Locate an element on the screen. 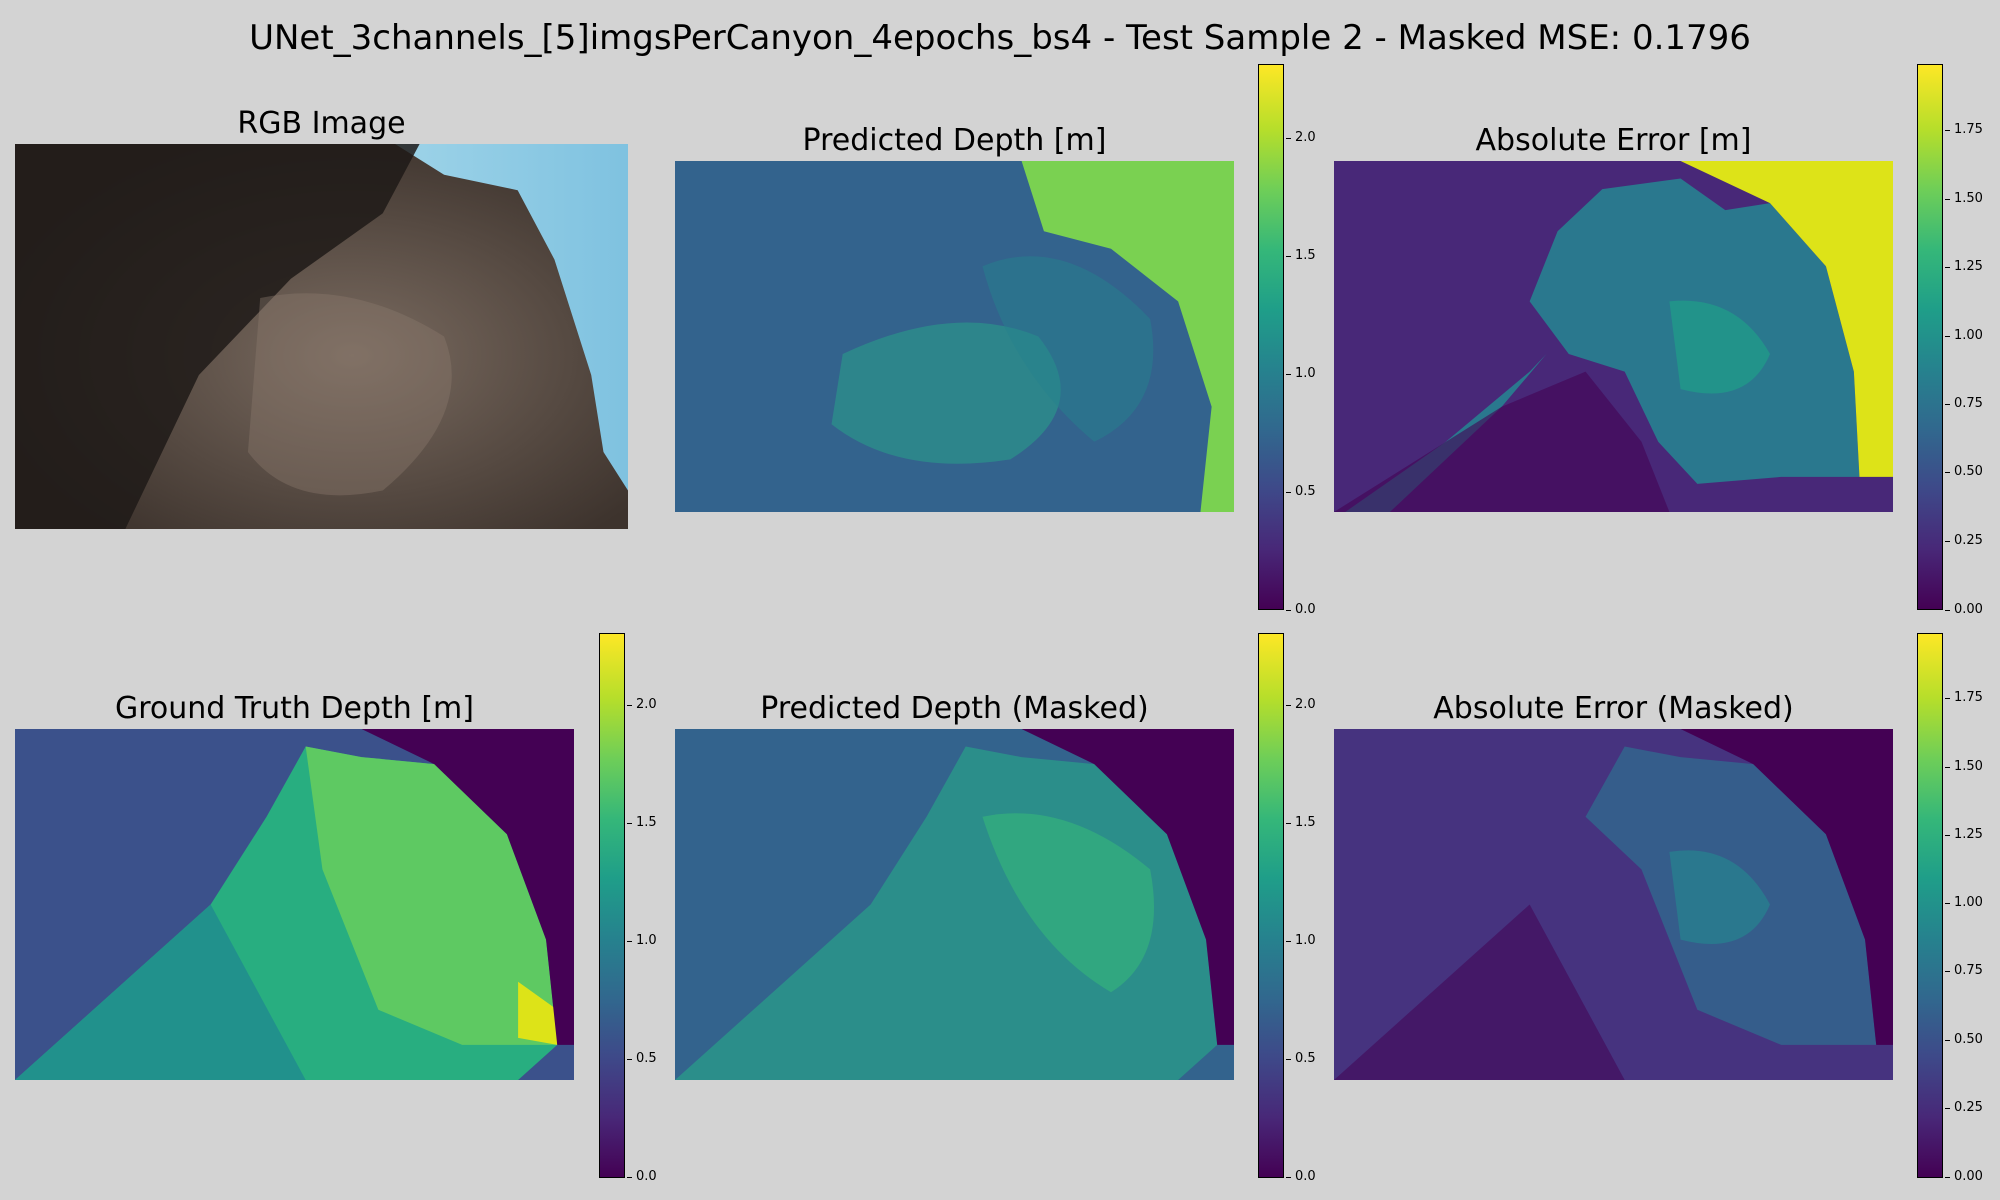  gt-depth-tick: 1.5 is located at coordinates (642, 822).